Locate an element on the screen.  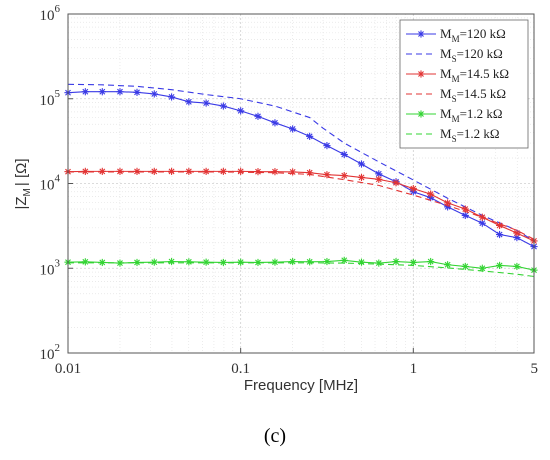
x-tick-label: 1 is located at coordinates (414, 369).